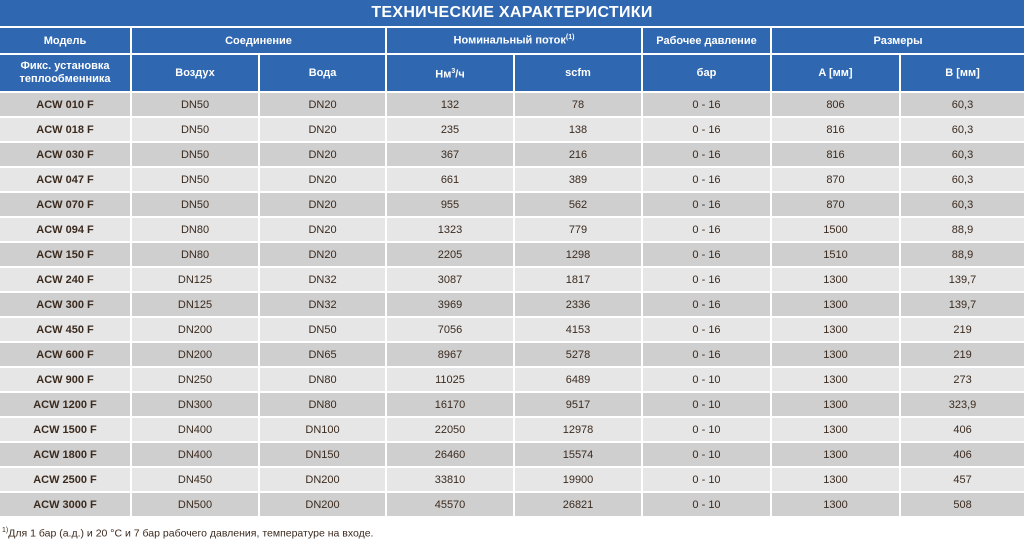 Image resolution: width=1024 pixels, height=546 pixels. Describe the element at coordinates (578, 329) in the screenshot. I see `cell-flow-scfm: 4153` at that location.